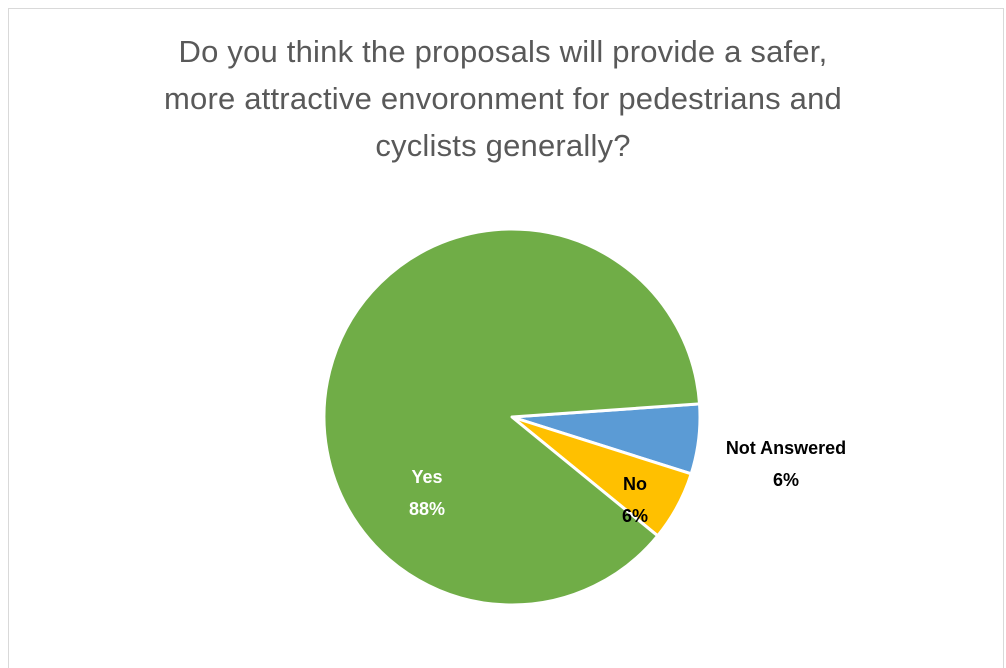 The width and height of the screenshot is (1006, 668). Describe the element at coordinates (426, 477) in the screenshot. I see `label-yes-name: Yes` at that location.